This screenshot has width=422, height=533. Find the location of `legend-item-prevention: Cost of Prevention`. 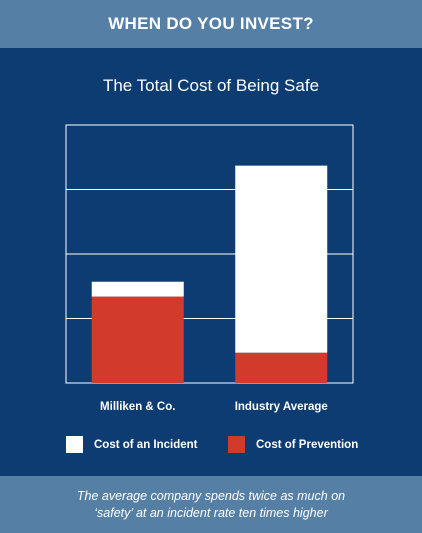

legend-item-prevention: Cost of Prevention is located at coordinates (293, 444).